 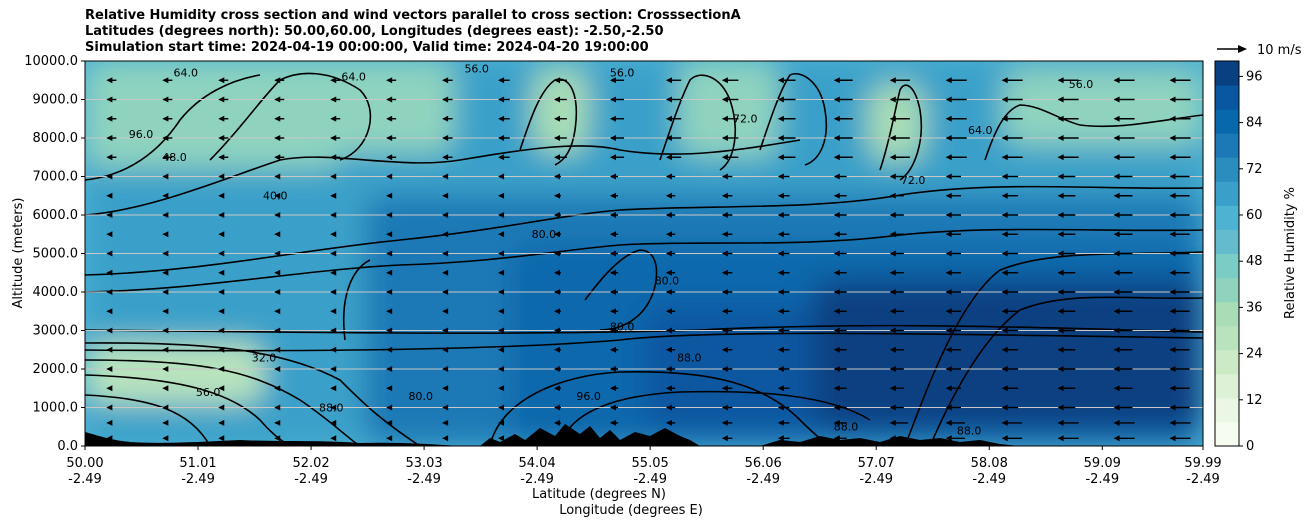 I want to click on contour-label: 80.0, so click(x=420, y=396).